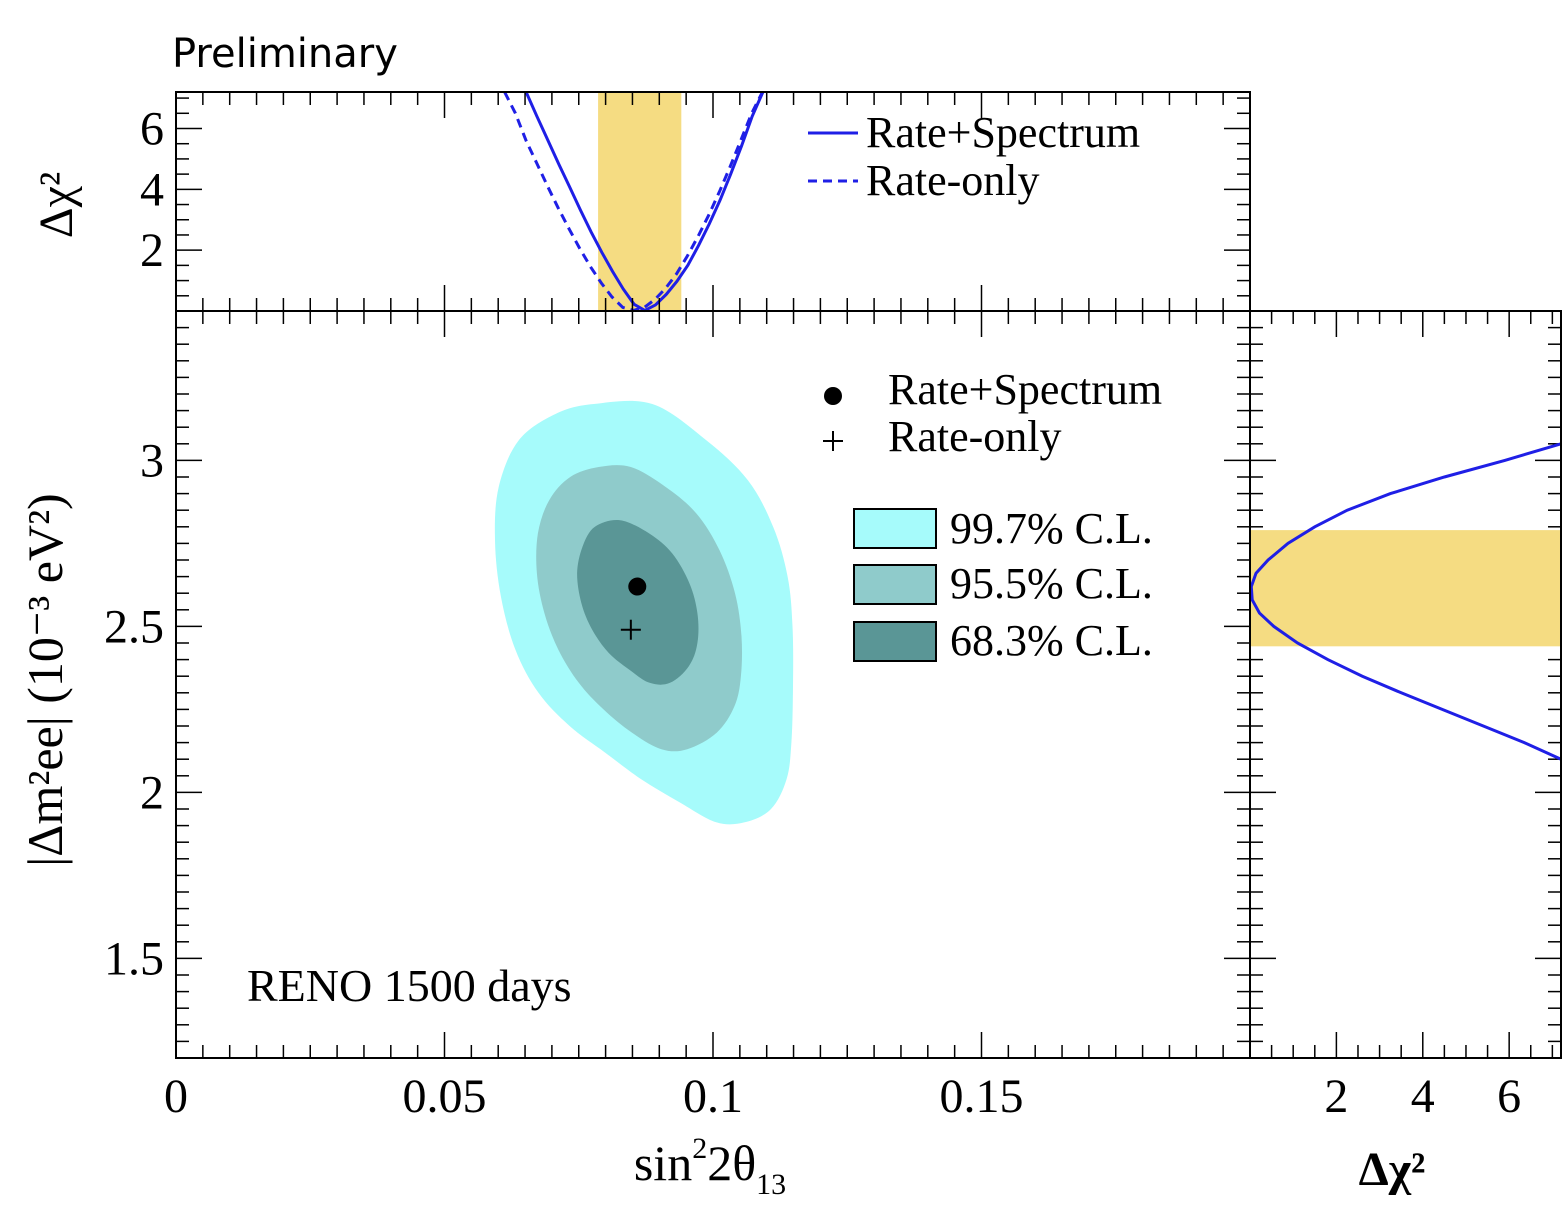 This screenshot has width=1566, height=1214. Describe the element at coordinates (152, 792) in the screenshot. I see `main-ytick-label: 2` at that location.